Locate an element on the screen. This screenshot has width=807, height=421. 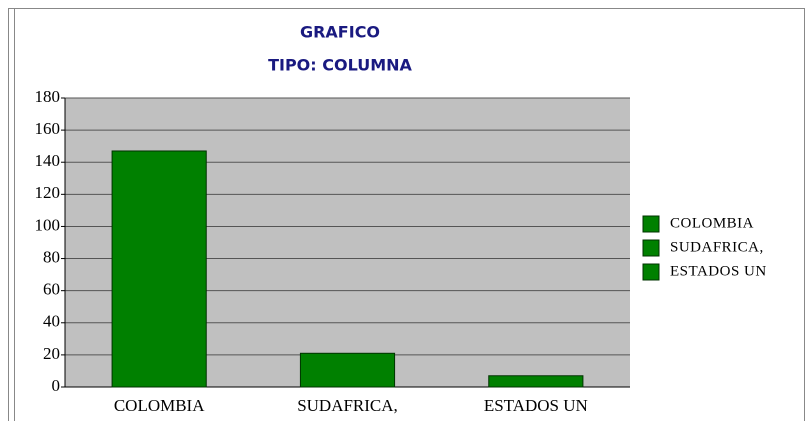
legend-label: COLOMBIA is located at coordinates (712, 223).